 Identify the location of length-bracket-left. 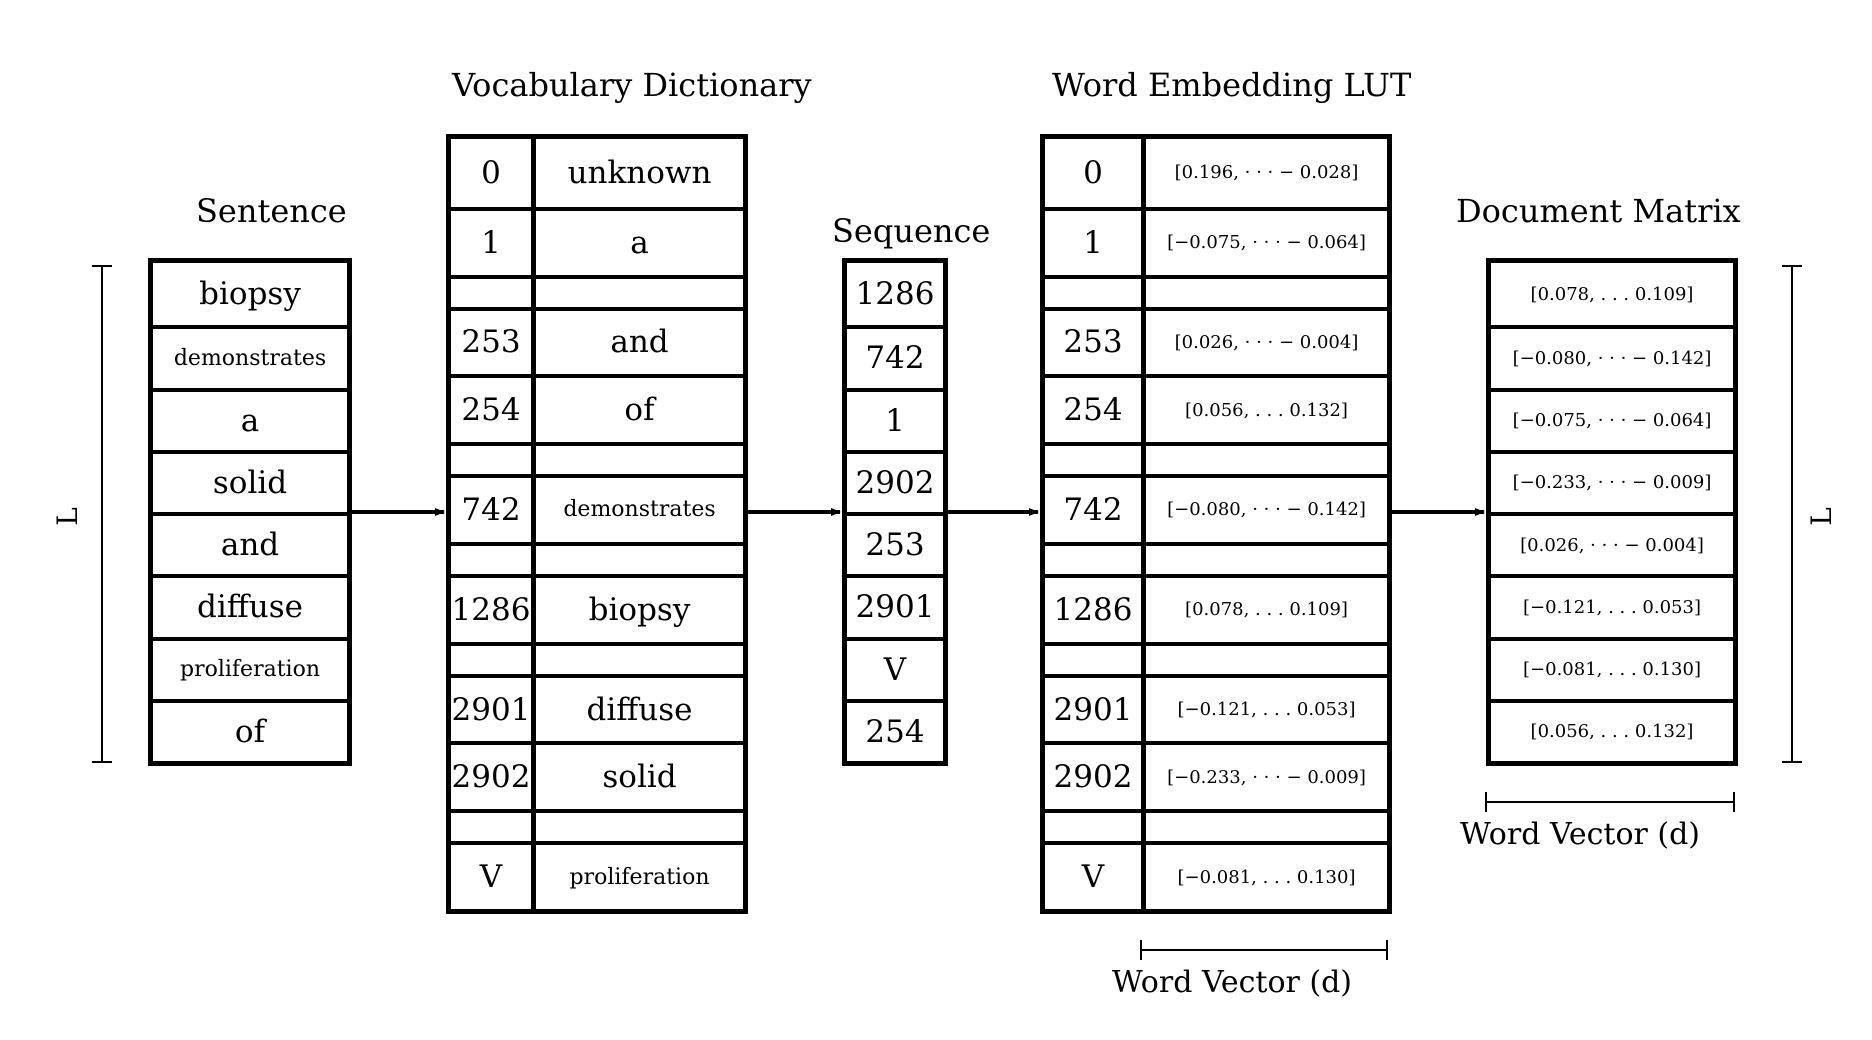
(102, 514).